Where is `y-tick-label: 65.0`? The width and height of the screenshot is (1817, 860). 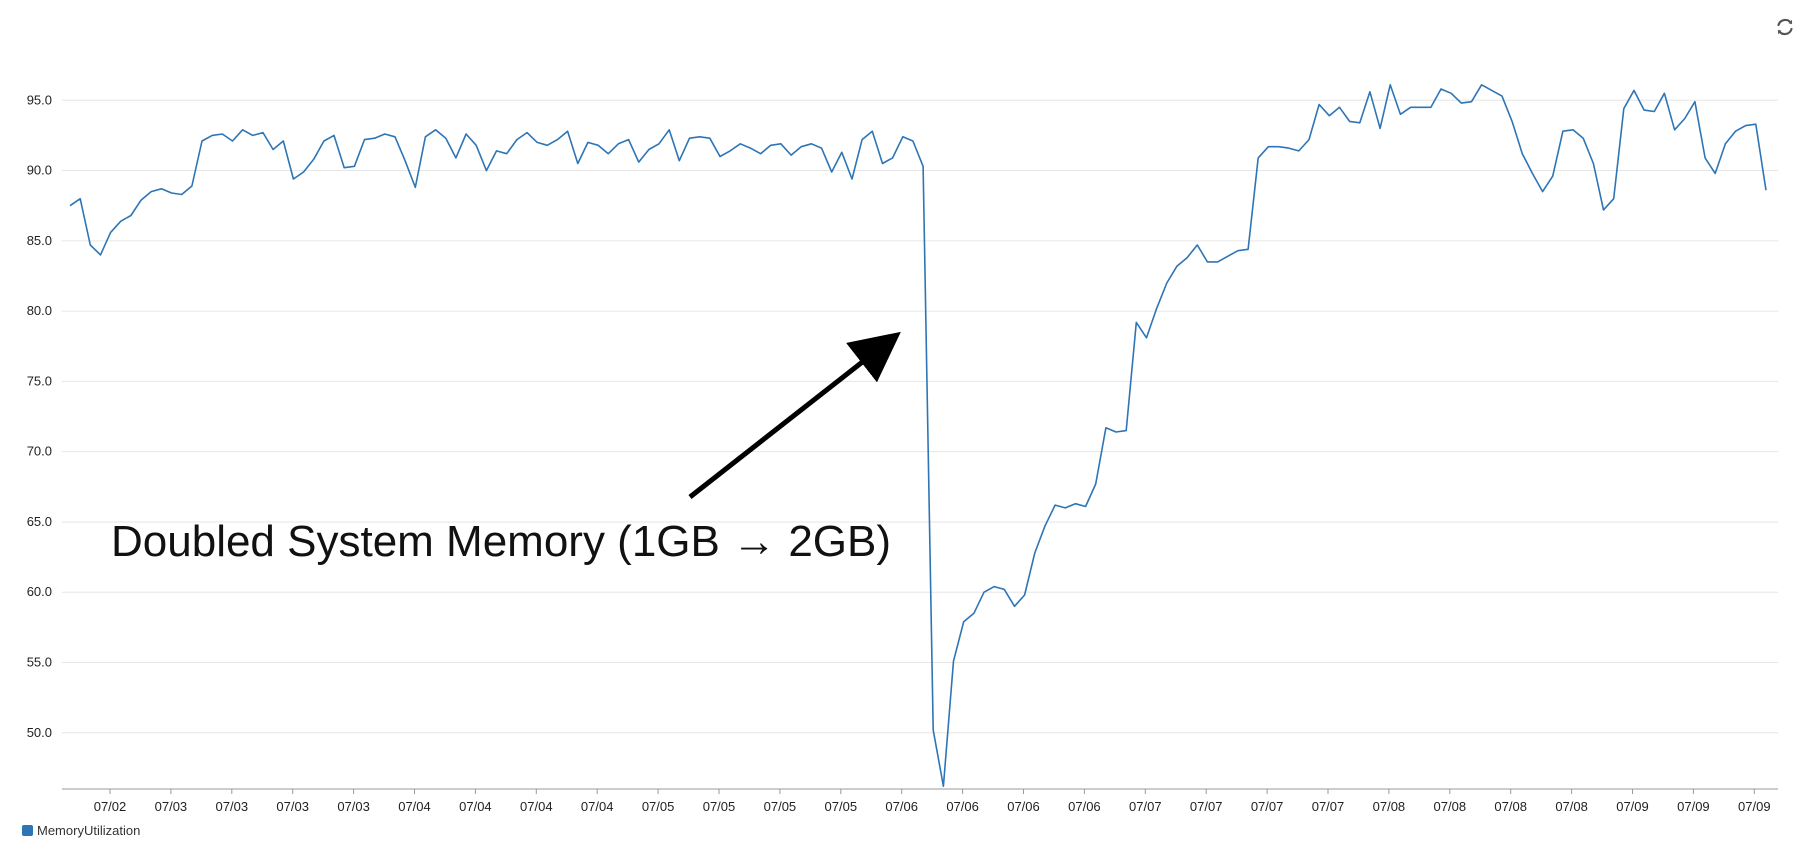 y-tick-label: 65.0 is located at coordinates (39, 521).